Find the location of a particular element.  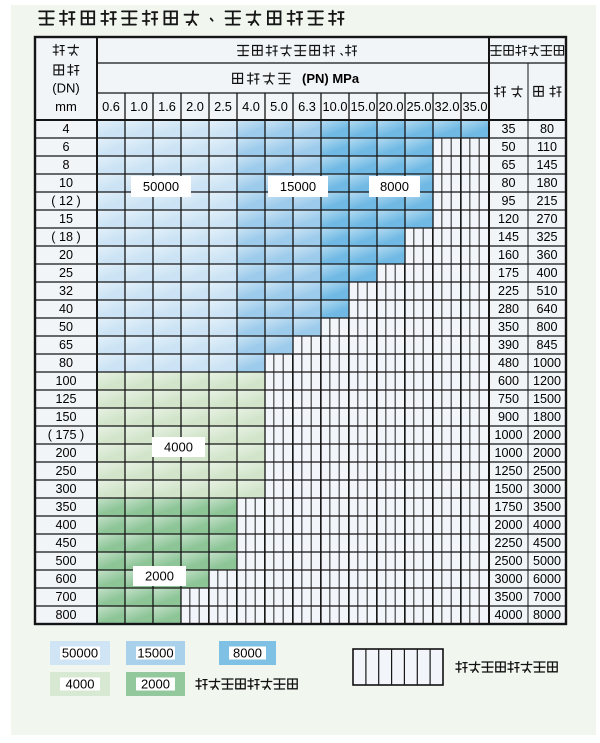

svg-text: 5000 is located at coordinates (547, 561).